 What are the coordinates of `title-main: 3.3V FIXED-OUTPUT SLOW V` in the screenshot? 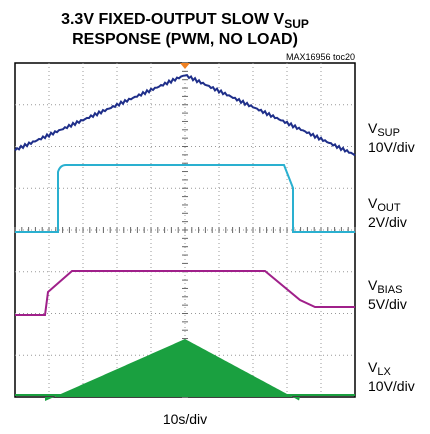 It's located at (172, 19).